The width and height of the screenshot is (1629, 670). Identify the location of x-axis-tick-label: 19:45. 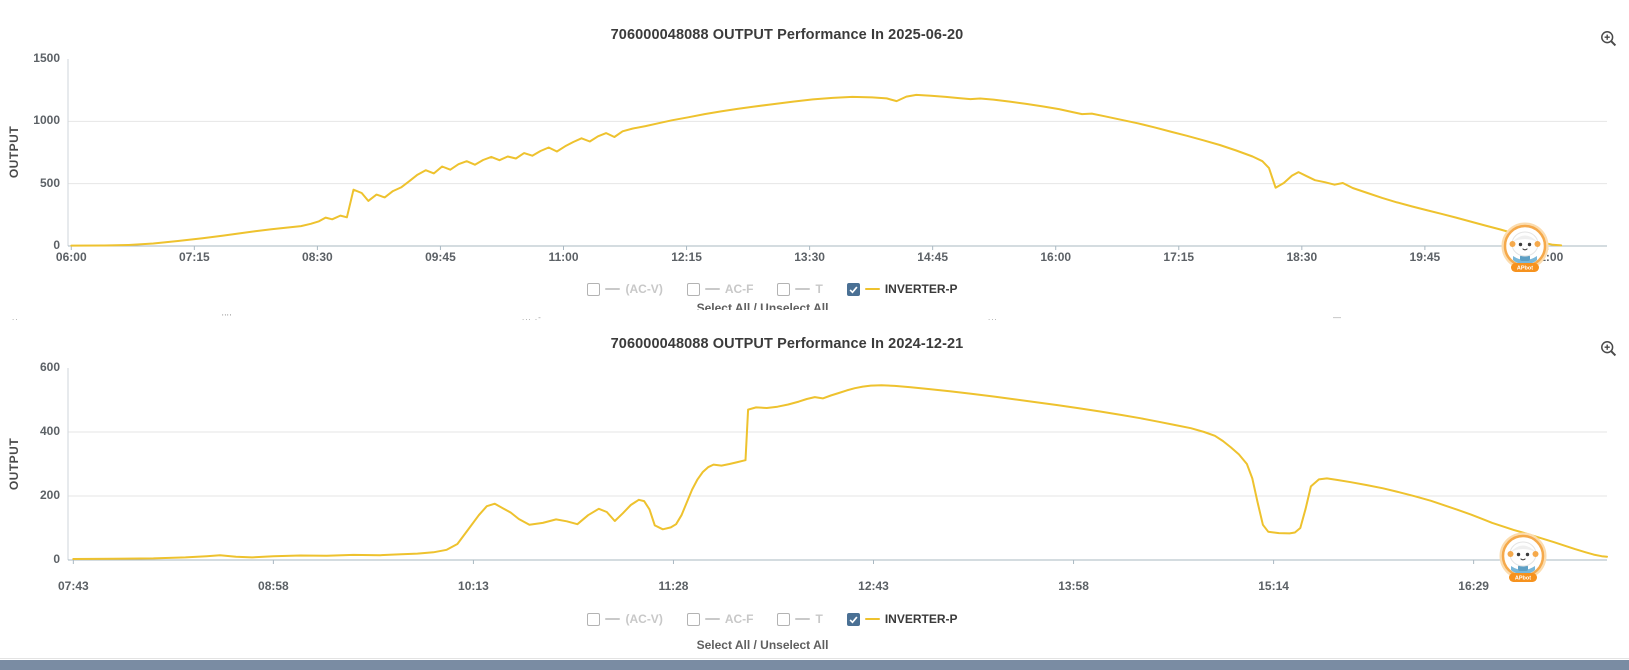
(1425, 257).